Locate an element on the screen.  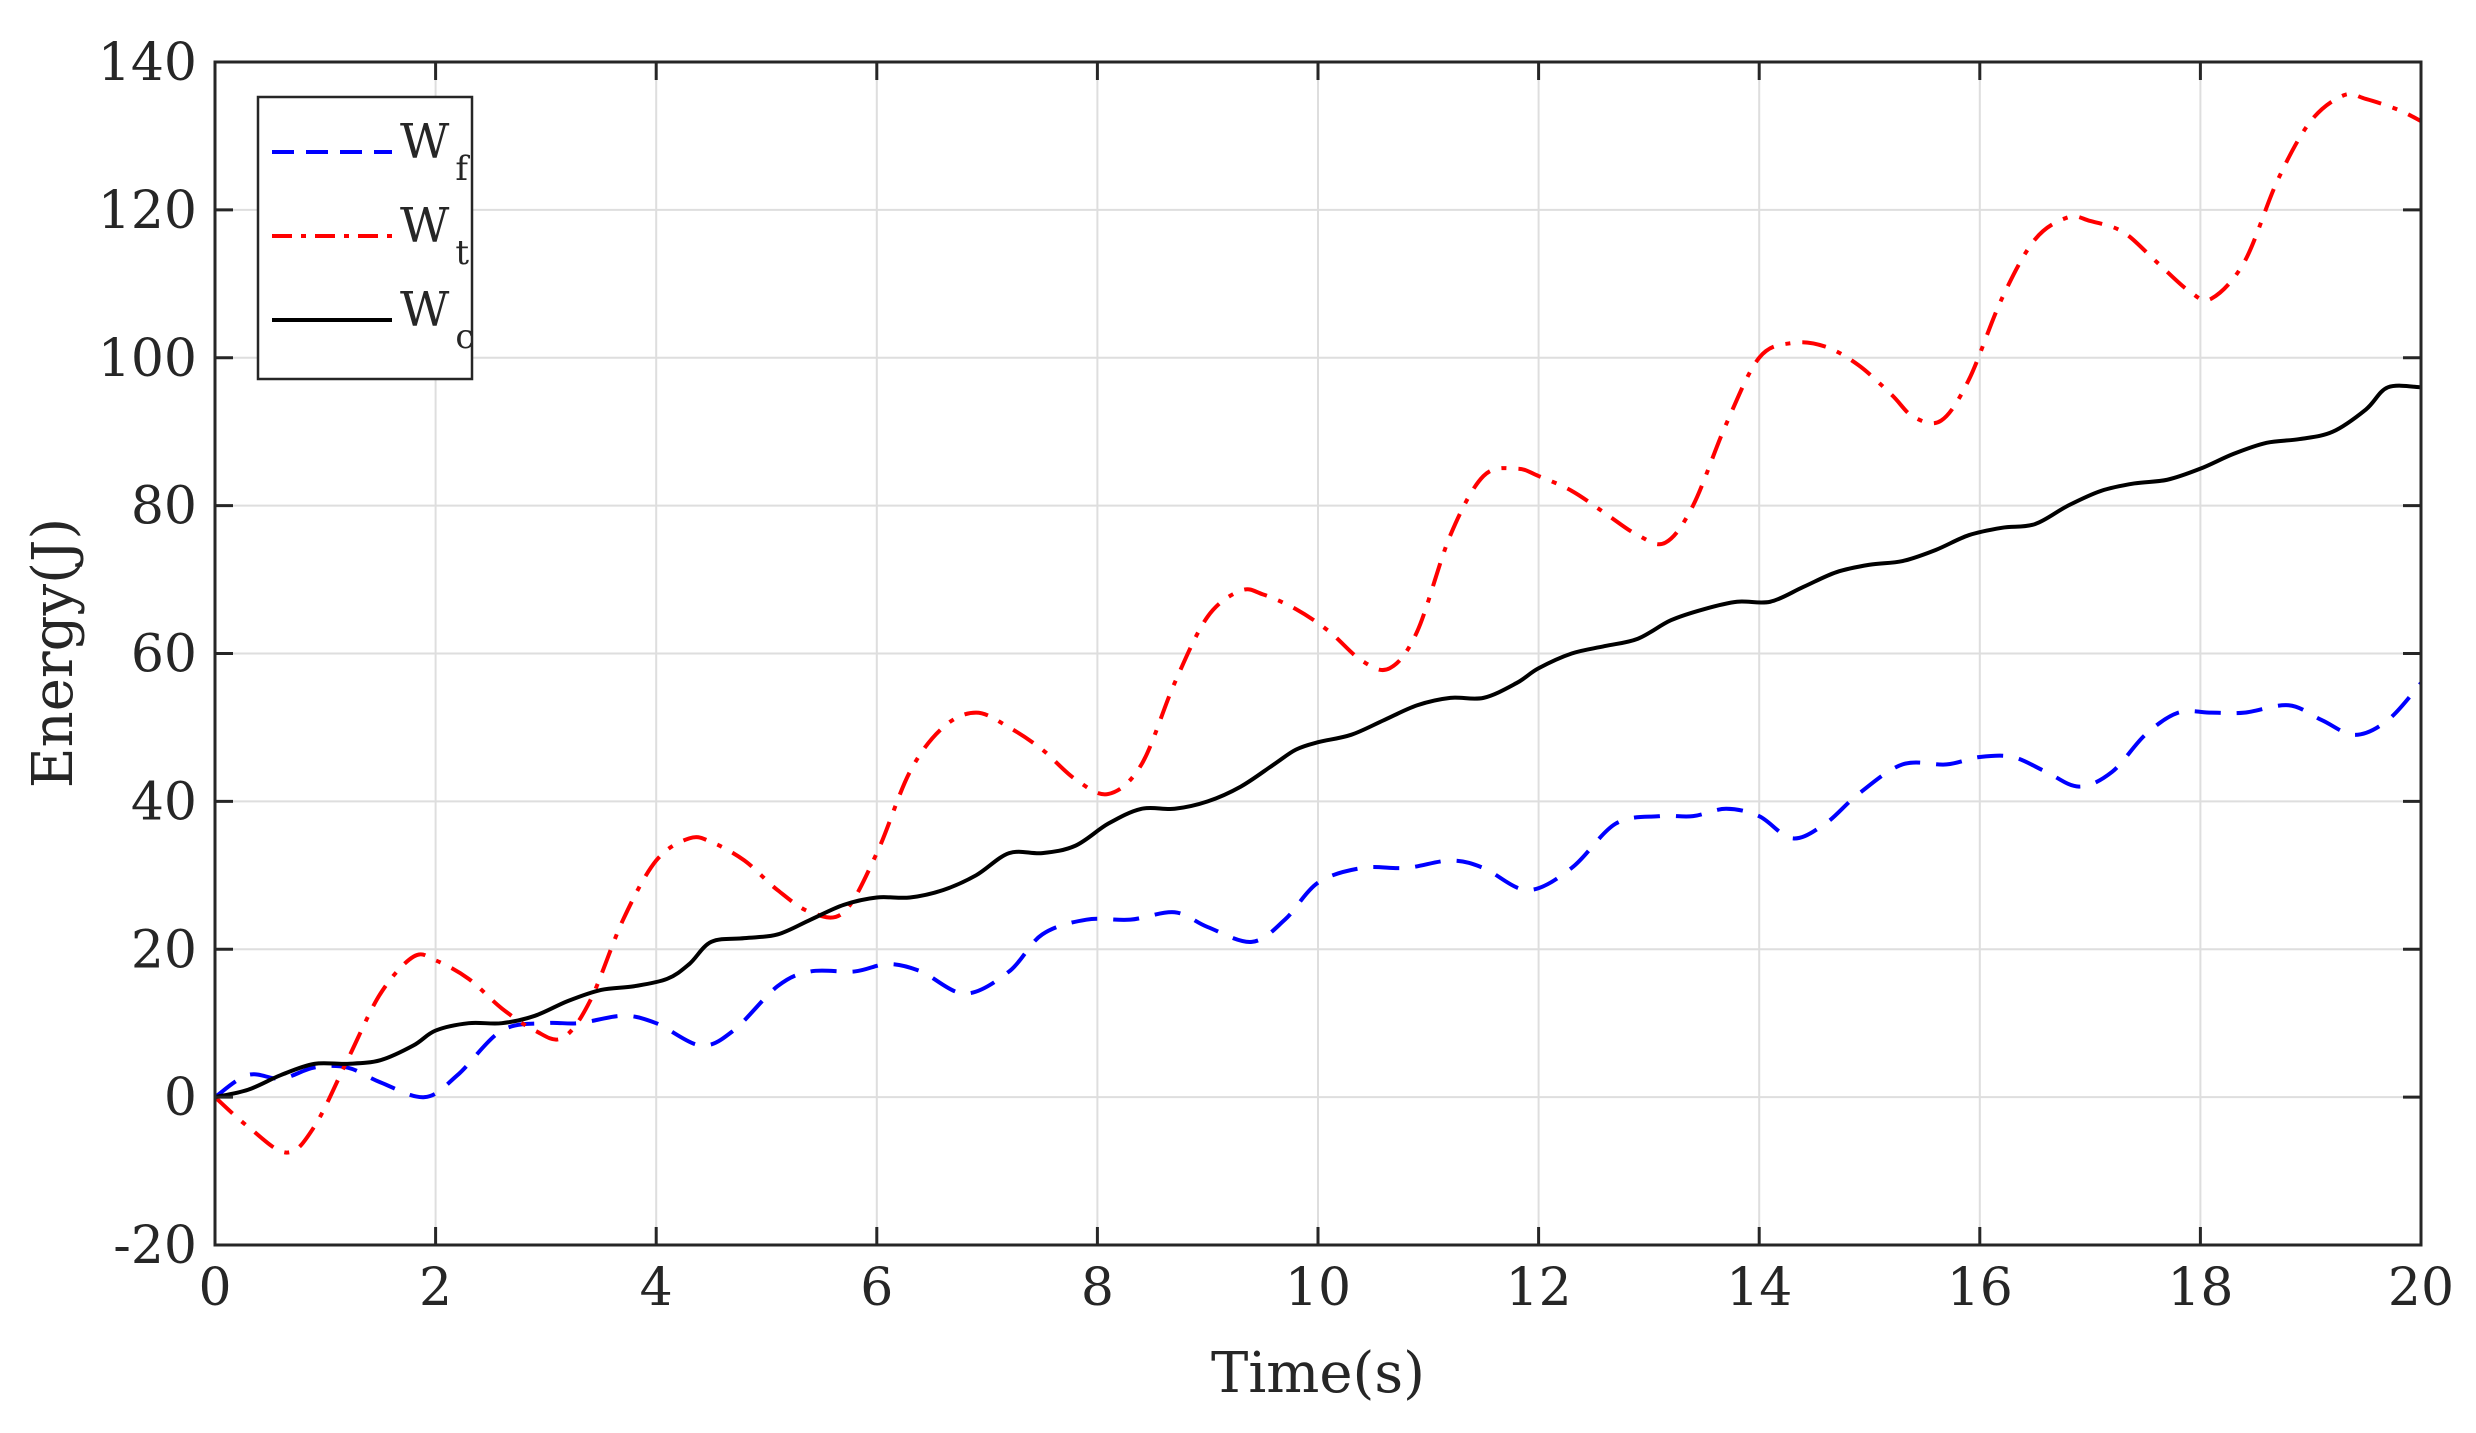
x-tick-label: 0 is located at coordinates (214, 1288).